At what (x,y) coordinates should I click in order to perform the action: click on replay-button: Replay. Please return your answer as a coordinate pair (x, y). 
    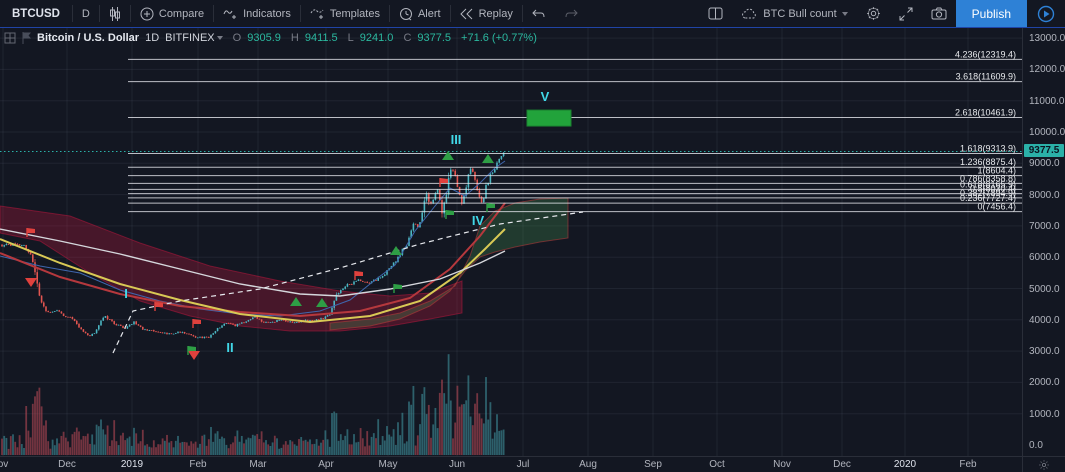
    Looking at the image, I should click on (486, 13).